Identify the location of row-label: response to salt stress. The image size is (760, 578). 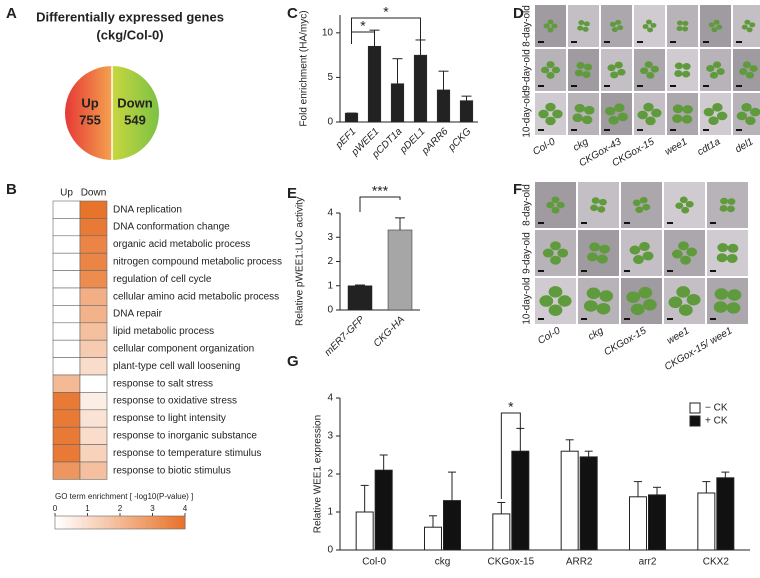
(163, 383).